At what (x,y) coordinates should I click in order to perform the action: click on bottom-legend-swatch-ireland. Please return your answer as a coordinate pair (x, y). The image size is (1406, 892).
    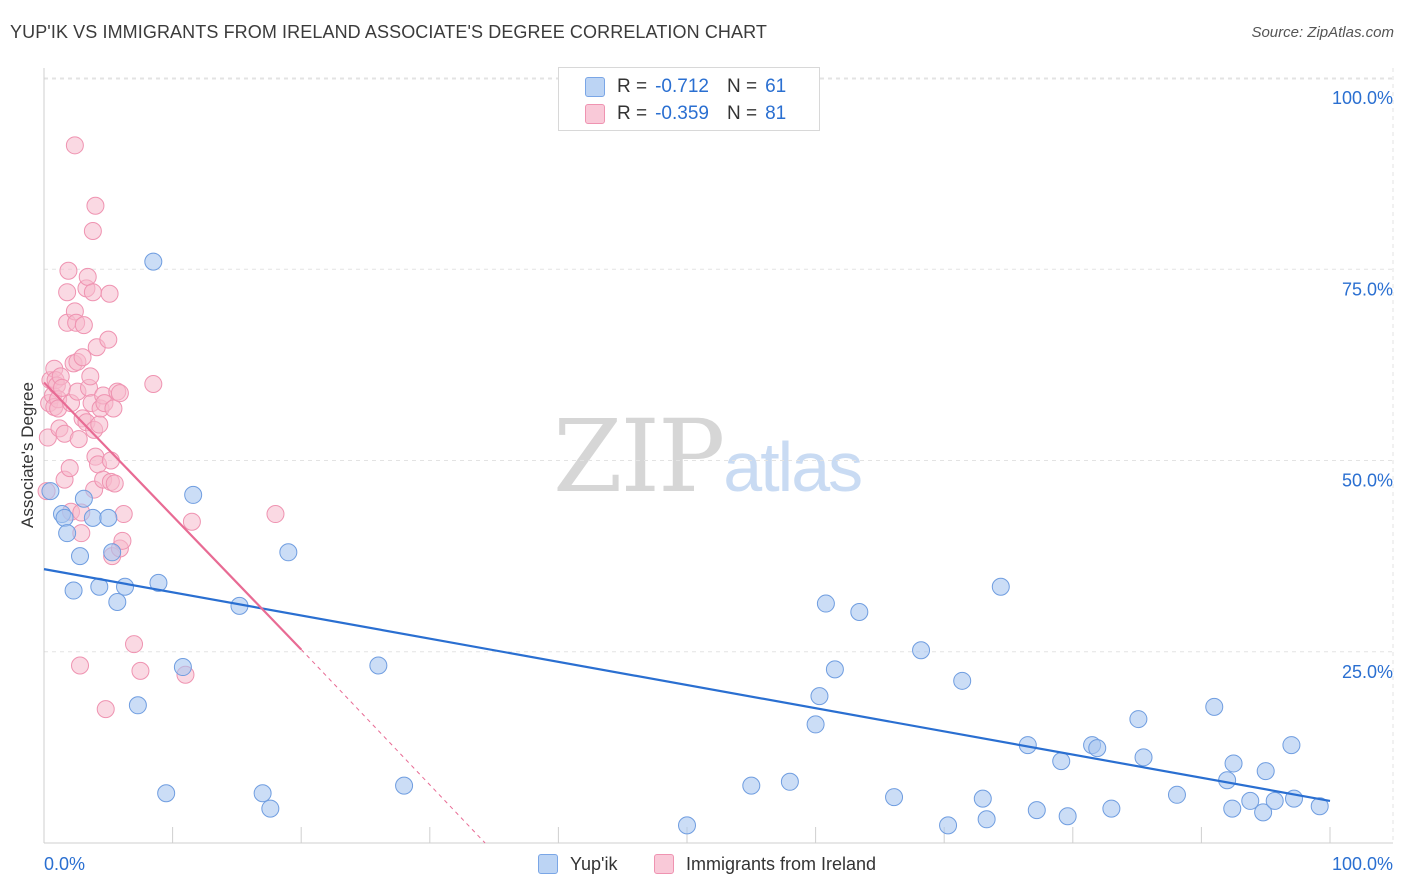
    Looking at the image, I should click on (664, 864).